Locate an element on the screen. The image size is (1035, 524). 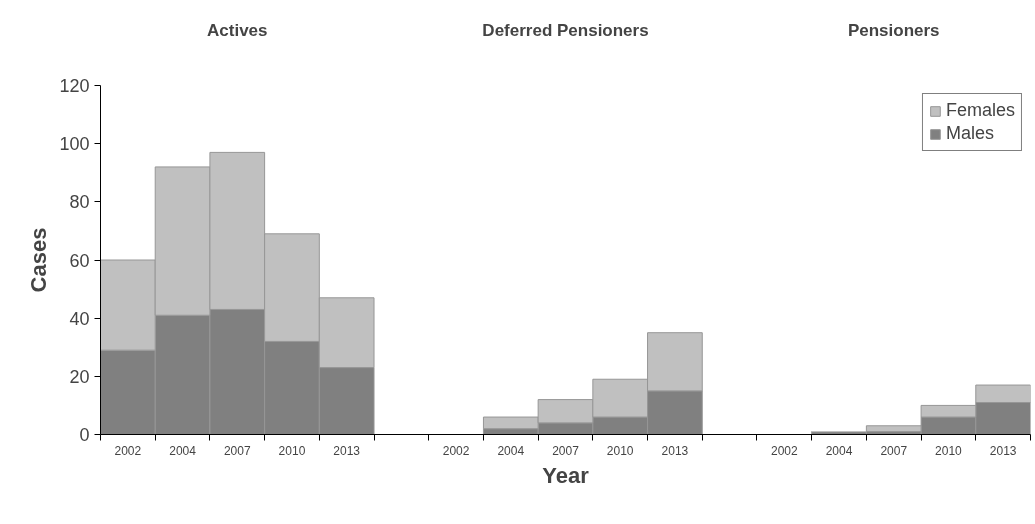
y-tick-label: 0 is located at coordinates (84, 435).